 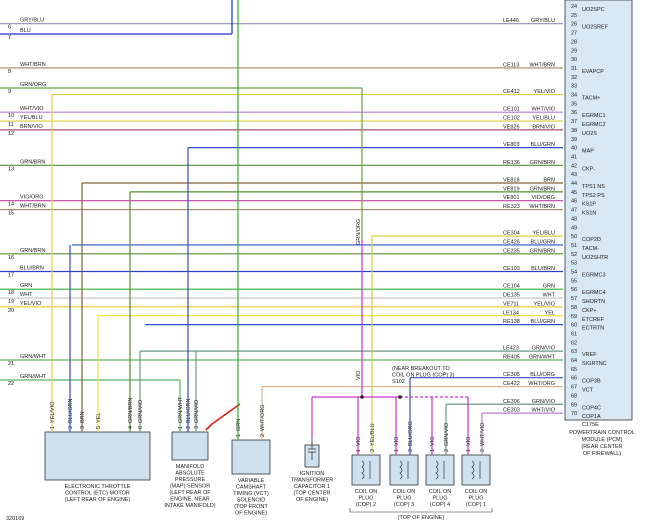 What do you see at coordinates (542, 189) in the screenshot?
I see `circuit-color: GRN/BRN` at bounding box center [542, 189].